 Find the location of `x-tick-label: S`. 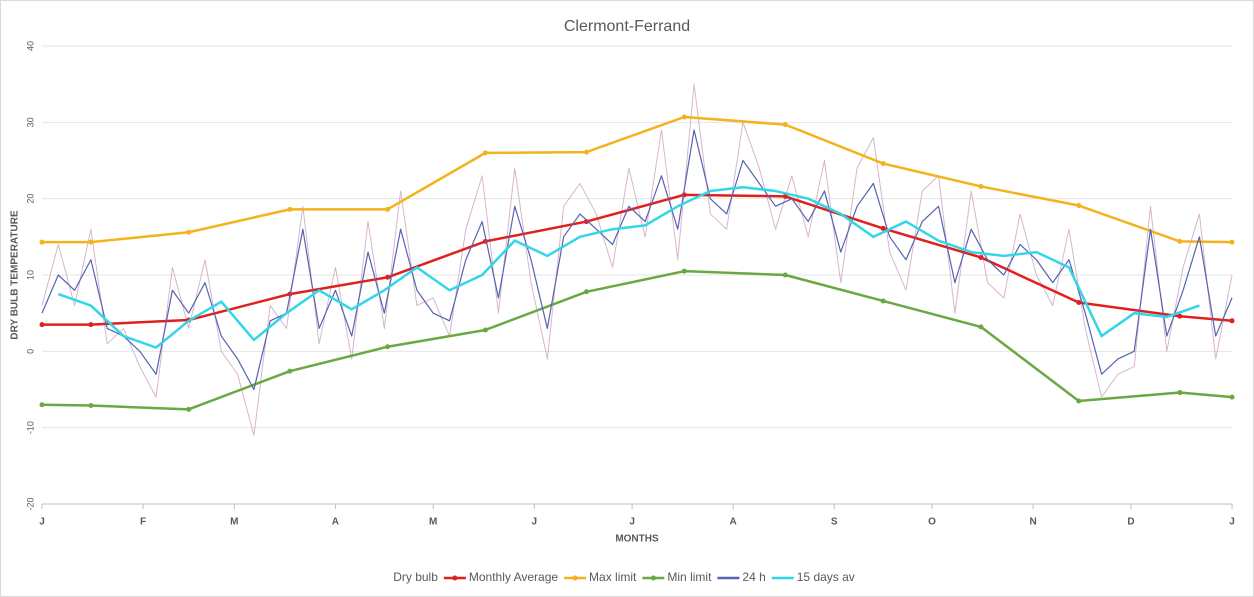

x-tick-label: S is located at coordinates (834, 522).